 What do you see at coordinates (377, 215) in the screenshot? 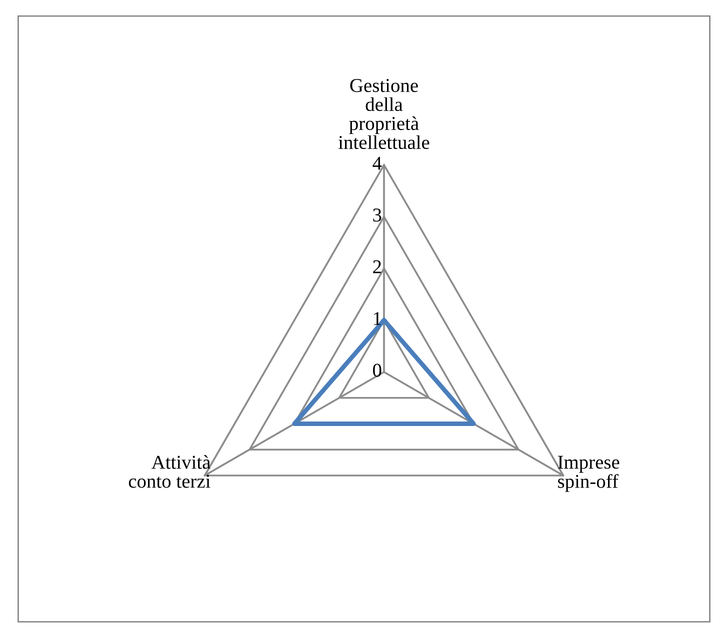
I see `y-tick-label: 3` at bounding box center [377, 215].